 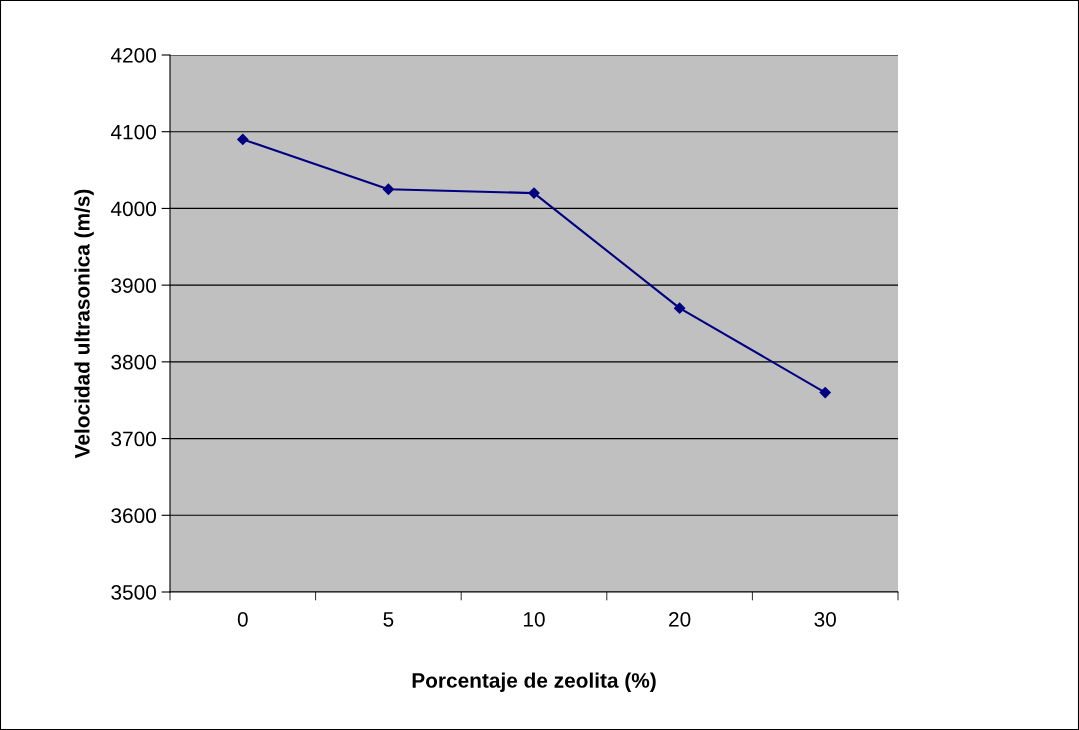 I want to click on x-tick-label: 10, so click(x=534, y=619).